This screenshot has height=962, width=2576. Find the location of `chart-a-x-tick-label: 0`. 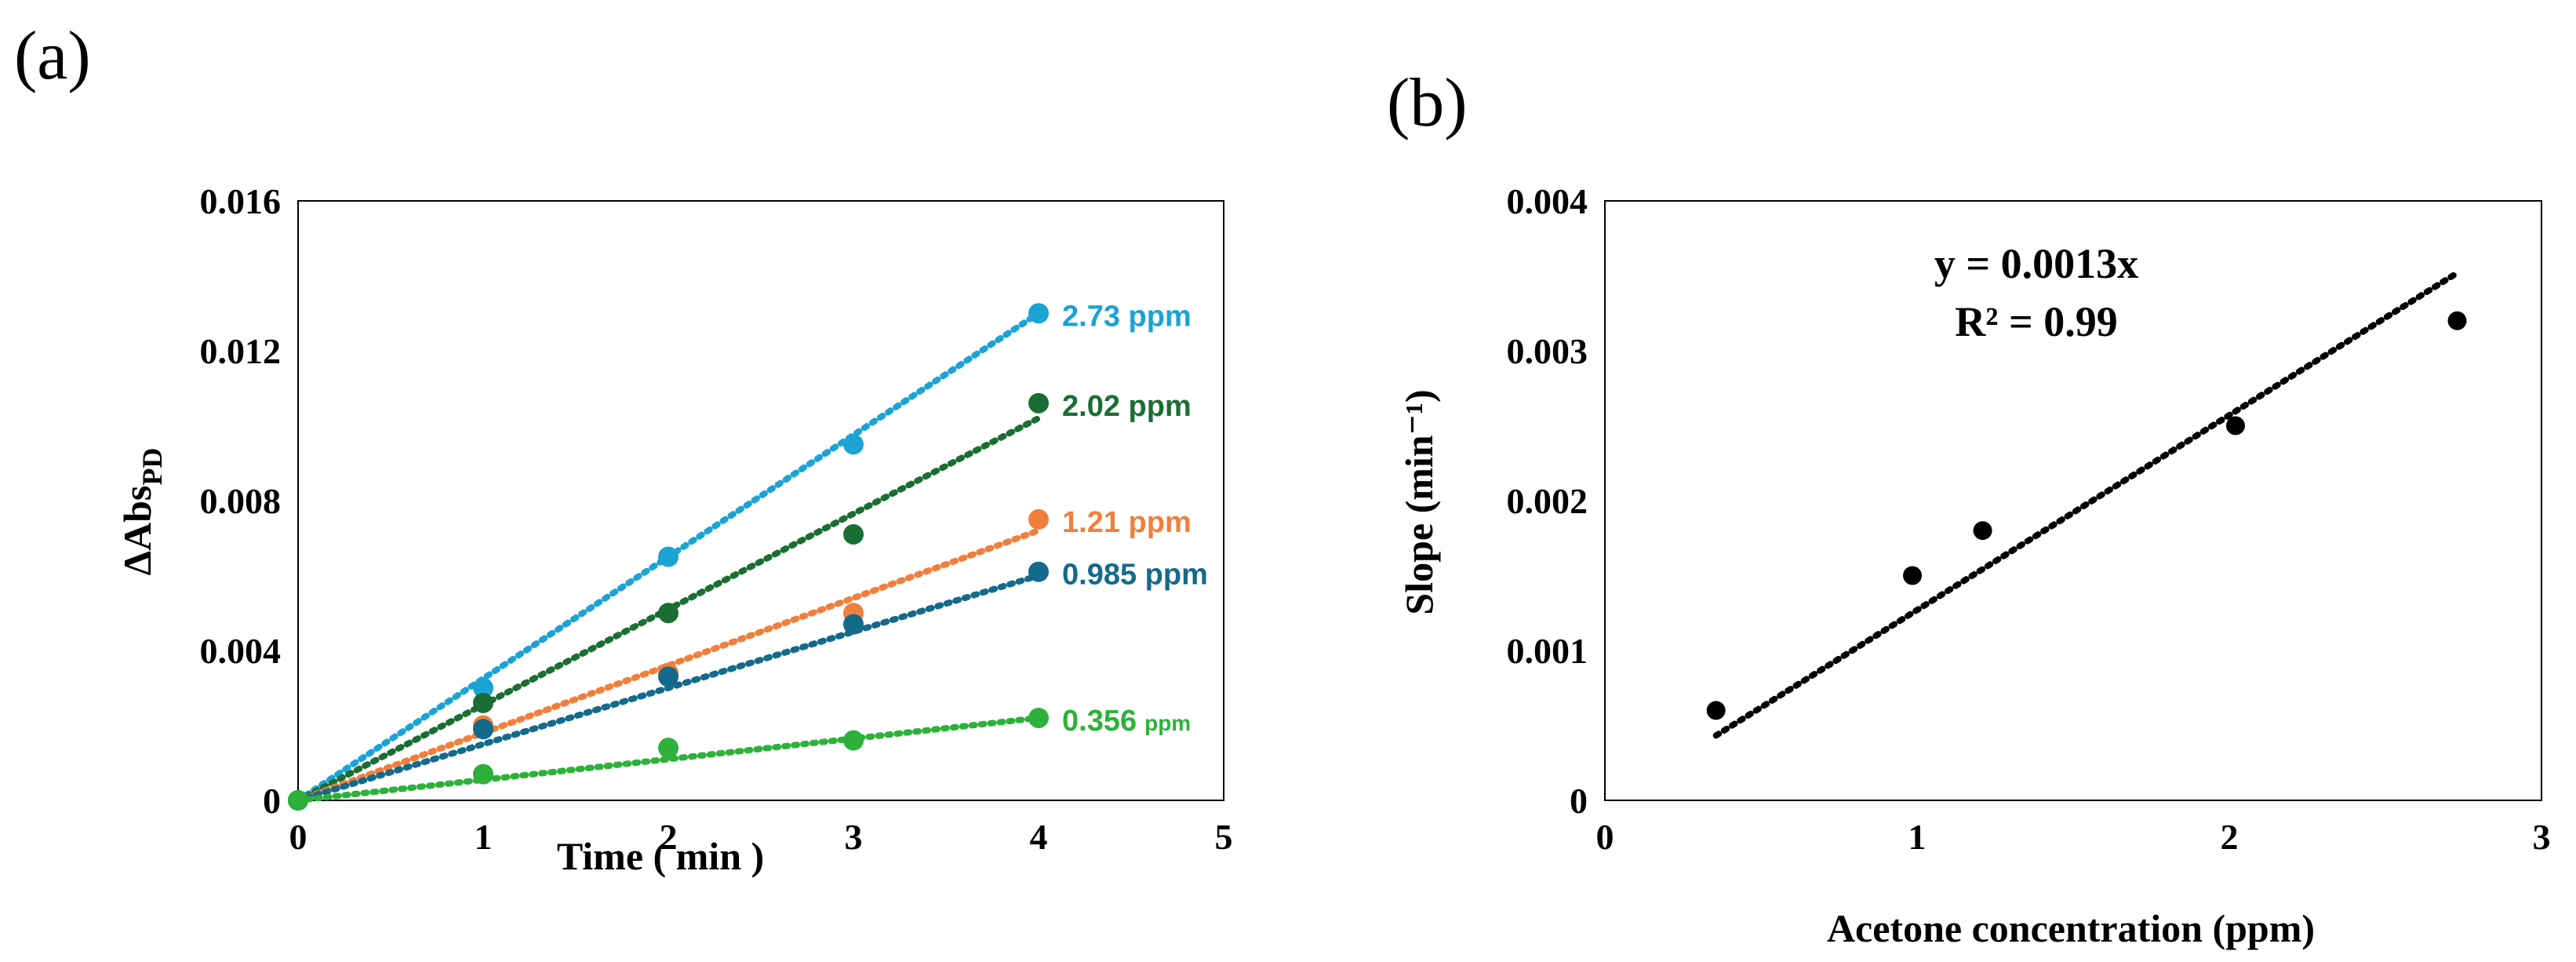

chart-a-x-tick-label: 0 is located at coordinates (298, 837).